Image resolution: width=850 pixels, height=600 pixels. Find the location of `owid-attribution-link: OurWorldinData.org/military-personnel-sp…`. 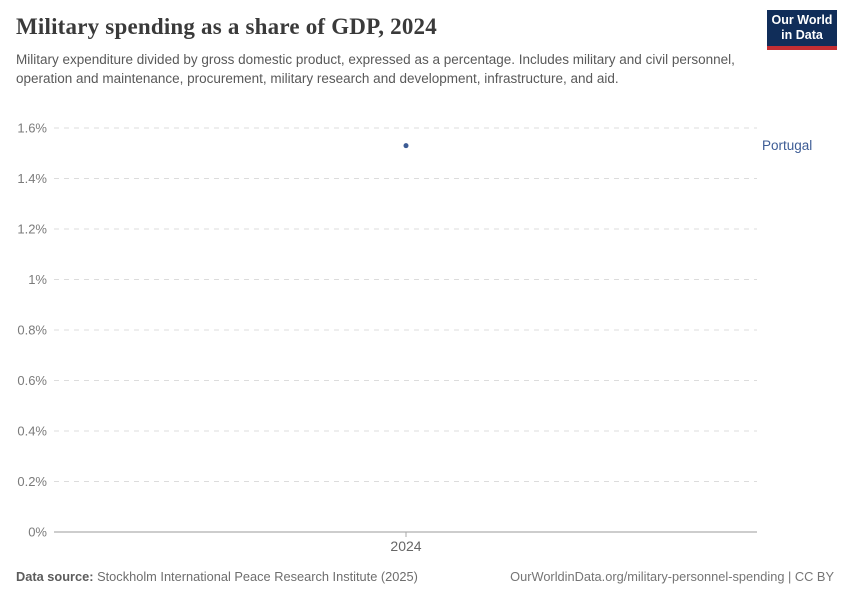

owid-attribution-link: OurWorldinData.org/military-personnel-sp… is located at coordinates (672, 576).